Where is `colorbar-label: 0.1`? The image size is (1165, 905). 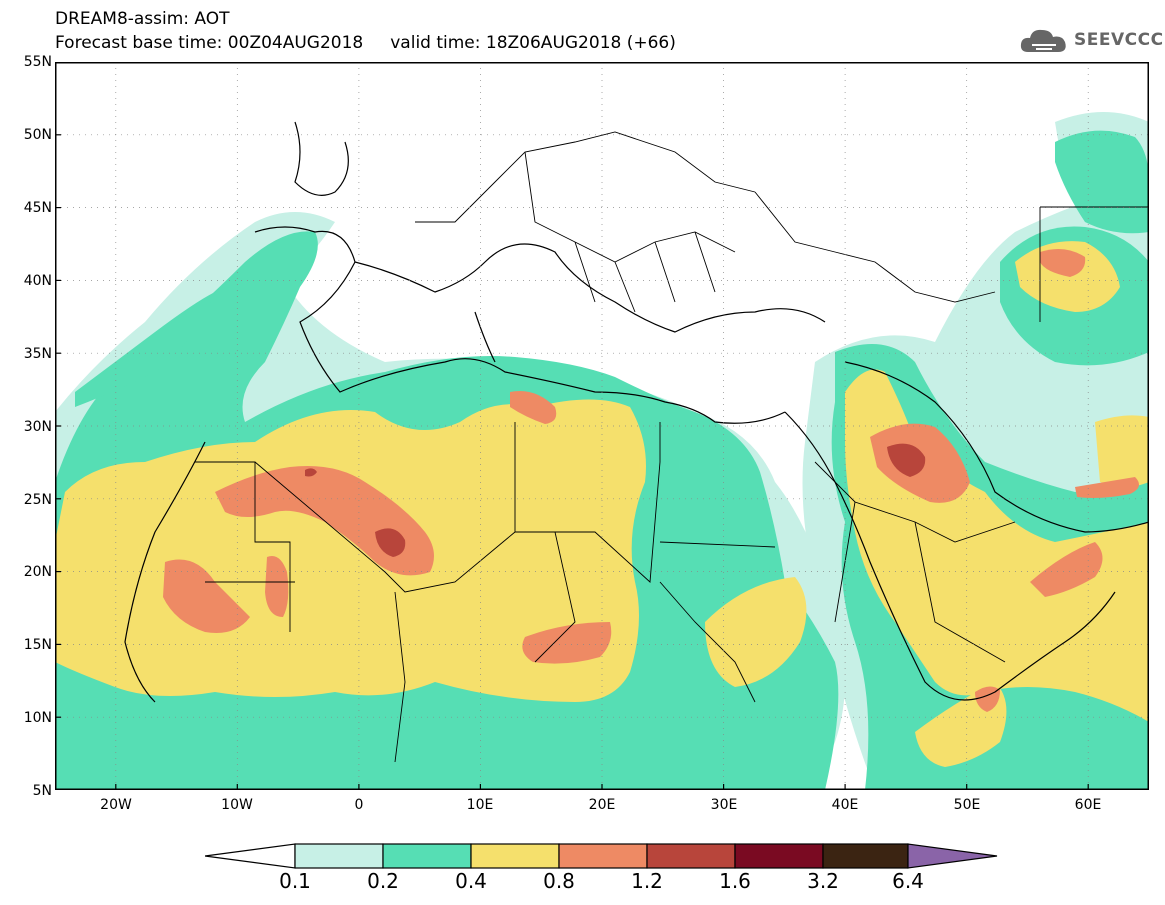 colorbar-label: 0.1 is located at coordinates (295, 881).